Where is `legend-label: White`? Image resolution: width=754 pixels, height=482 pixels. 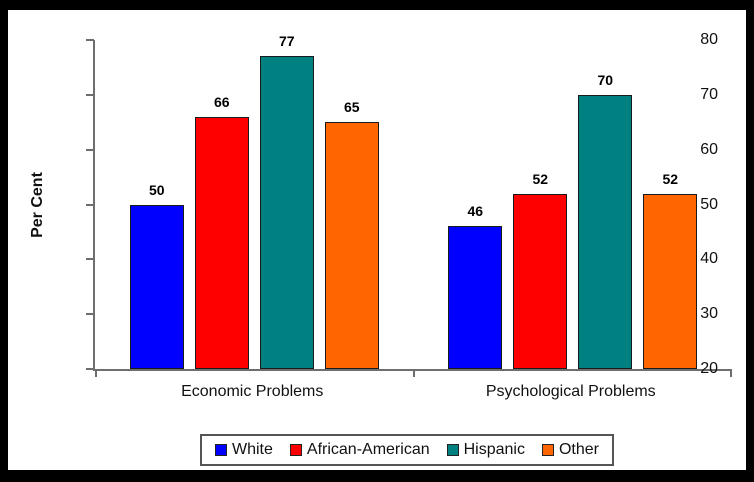 legend-label: White is located at coordinates (252, 449).